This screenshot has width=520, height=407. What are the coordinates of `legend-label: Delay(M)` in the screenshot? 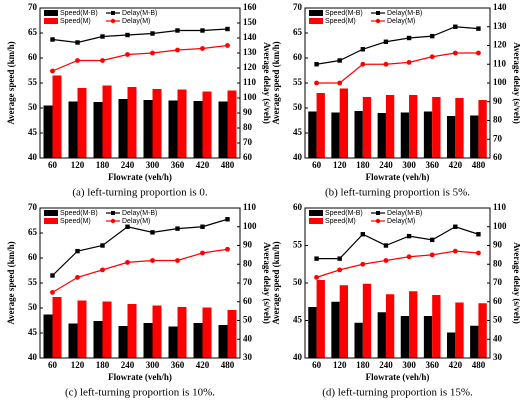 It's located at (136, 21).